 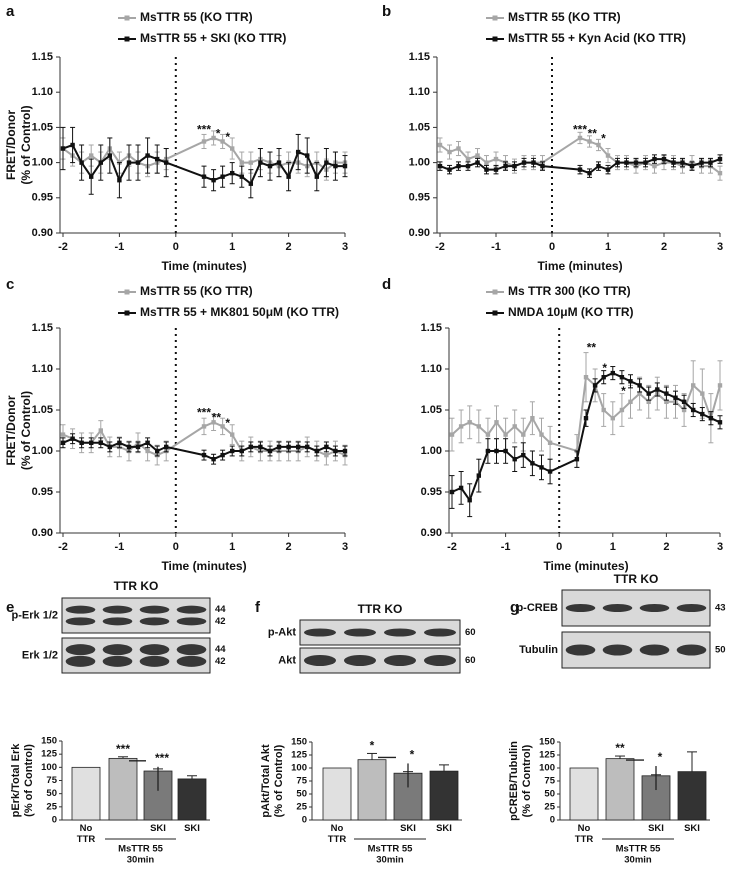 I want to click on y-tick-label: 150, so click(x=299, y=742).